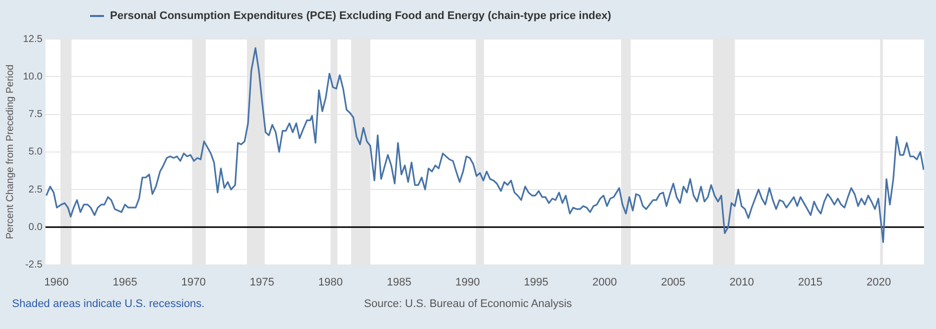  Describe the element at coordinates (35, 114) in the screenshot. I see `y-tick-label: 7.5` at that location.